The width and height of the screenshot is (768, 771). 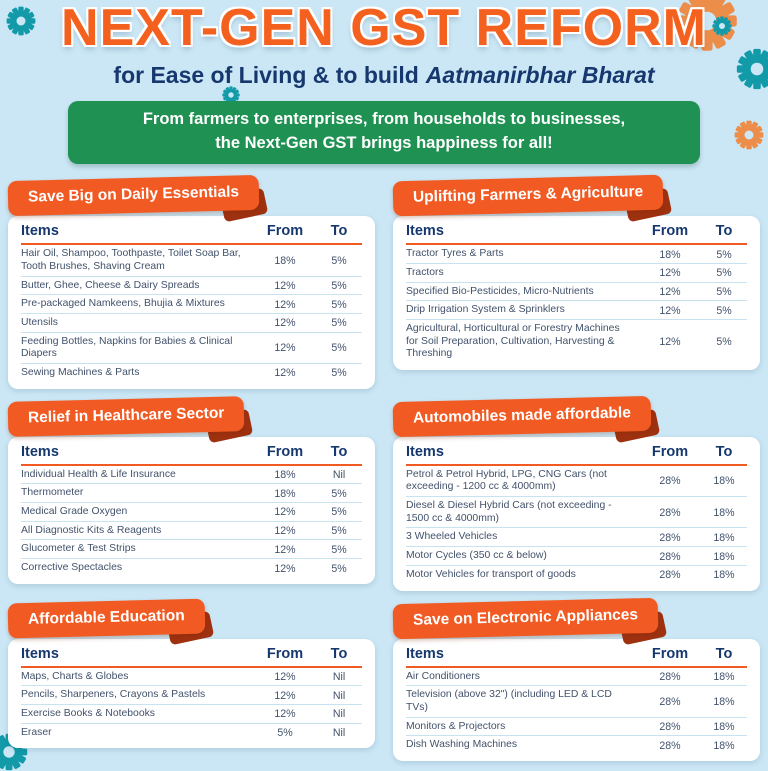 What do you see at coordinates (452, 537) in the screenshot?
I see `item-name: 3 Wheeled Vehicles` at bounding box center [452, 537].